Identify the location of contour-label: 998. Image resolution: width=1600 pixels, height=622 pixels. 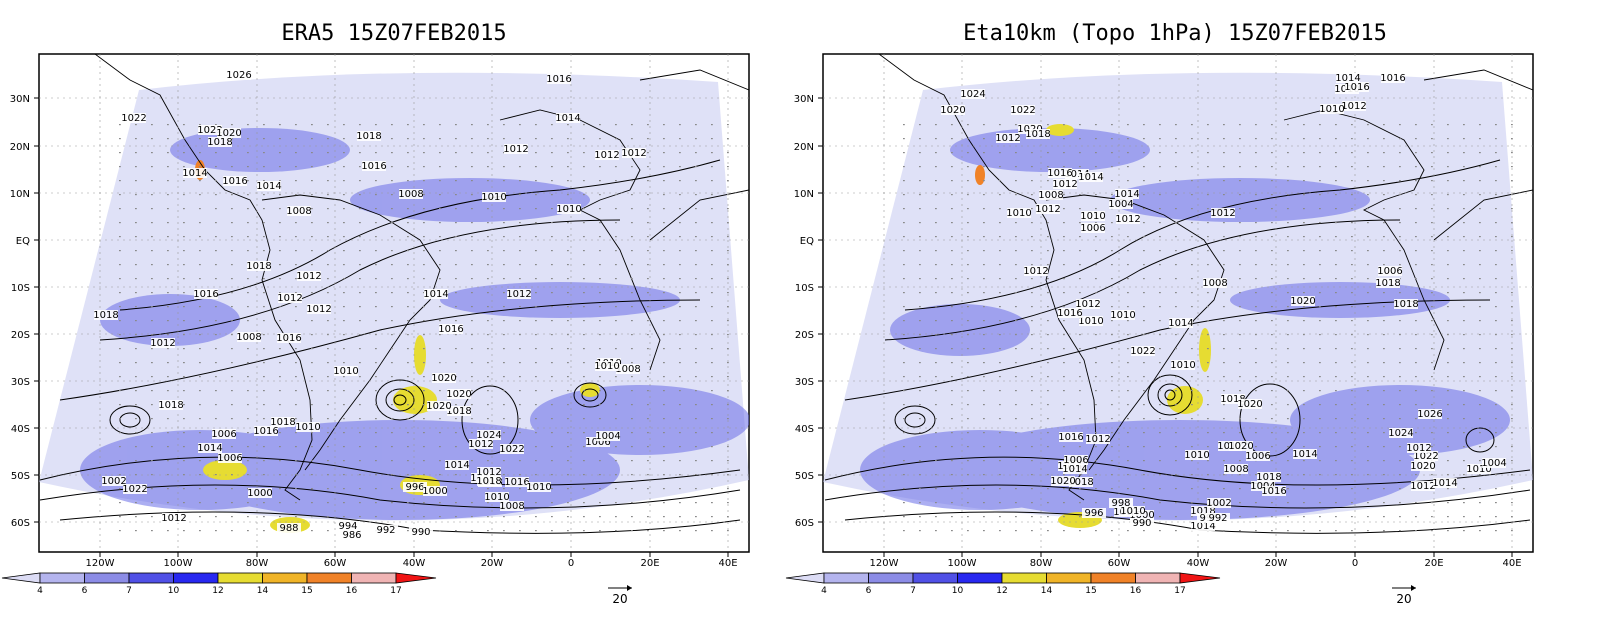
(1120, 503).